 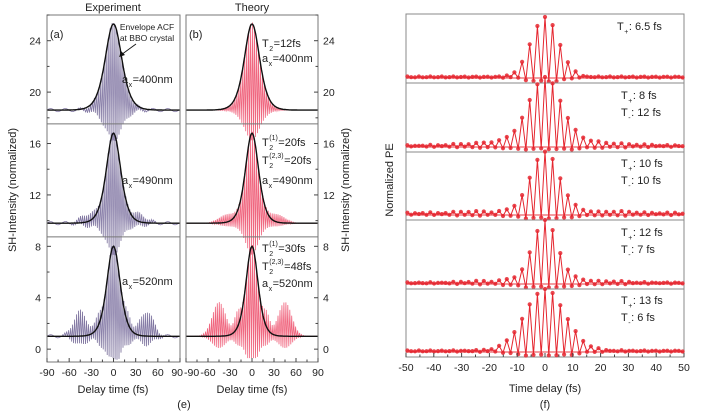 What do you see at coordinates (147, 27) in the screenshot?
I see `annotation-line1: Envelope ACF` at bounding box center [147, 27].